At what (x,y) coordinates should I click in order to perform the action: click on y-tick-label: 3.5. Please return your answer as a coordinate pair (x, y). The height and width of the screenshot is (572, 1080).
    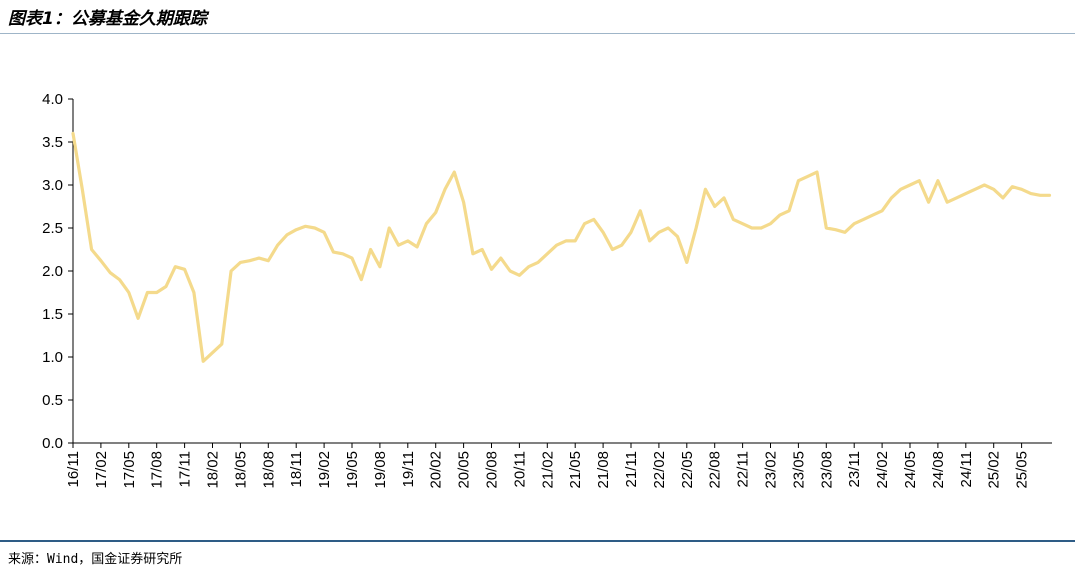
    Looking at the image, I should click on (52, 142).